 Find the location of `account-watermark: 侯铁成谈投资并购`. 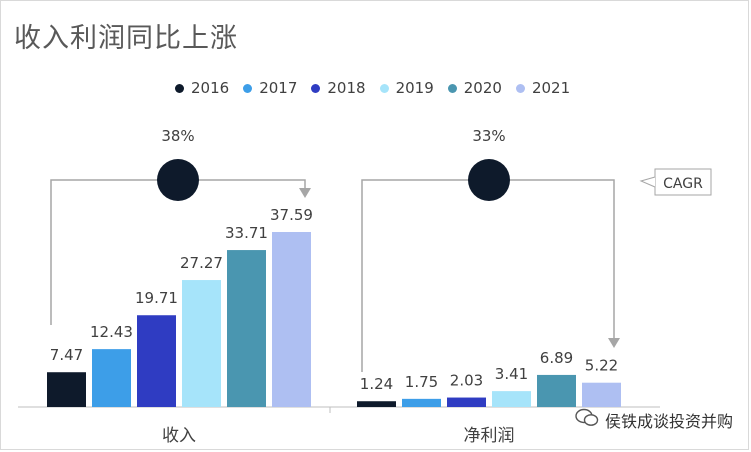

account-watermark: 侯铁成谈投资并购 is located at coordinates (654, 420).